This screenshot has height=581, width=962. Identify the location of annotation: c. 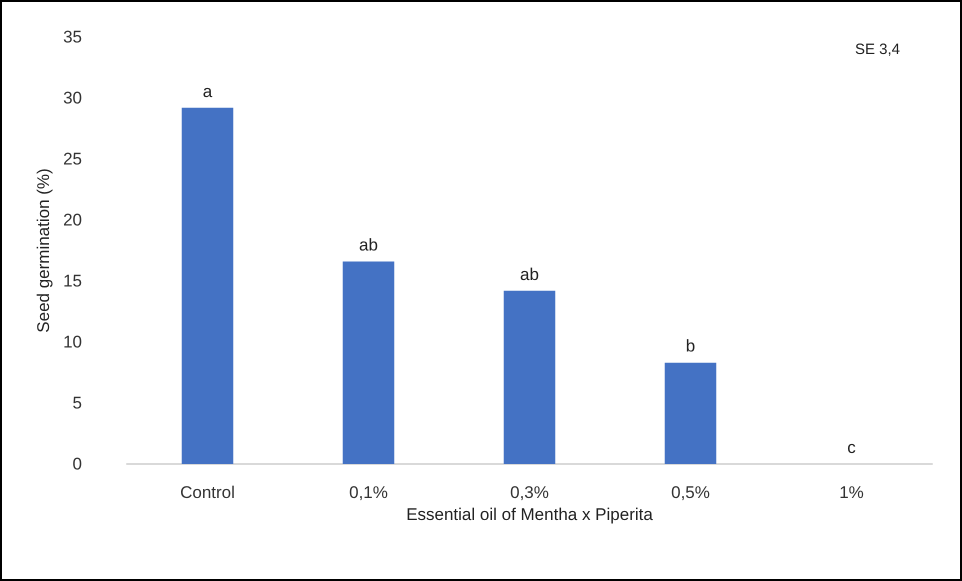
(851, 447).